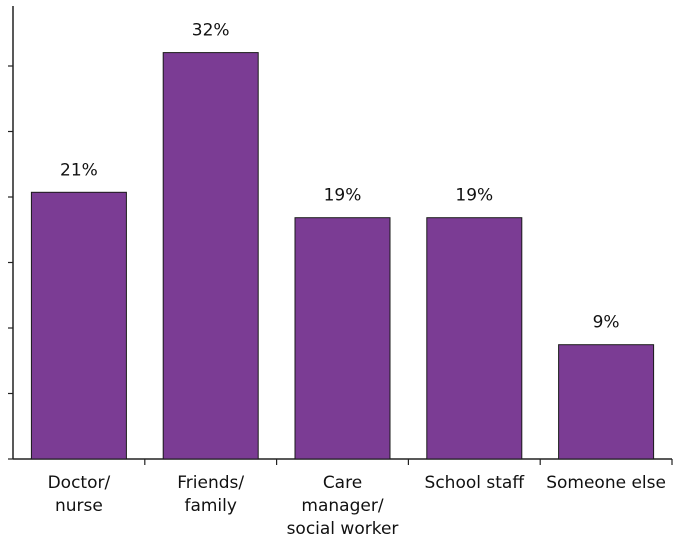  Describe the element at coordinates (606, 323) in the screenshot. I see `bar-value-label: 9%` at that location.